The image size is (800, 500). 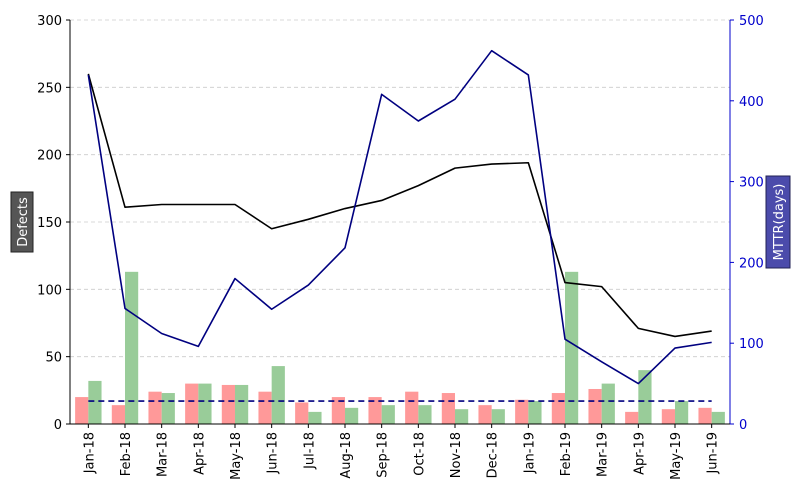 What do you see at coordinates (751, 344) in the screenshot?
I see `right-tick-label: 100` at bounding box center [751, 344].